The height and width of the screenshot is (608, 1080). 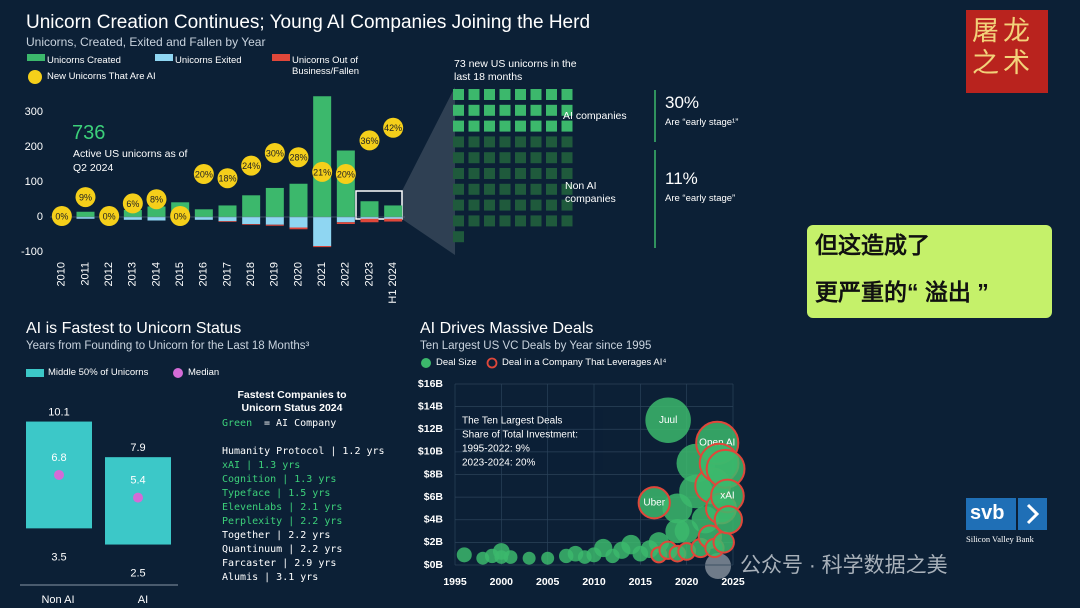 I want to click on list-entry: Alumis | 3.1 yrs, so click(x=270, y=577).